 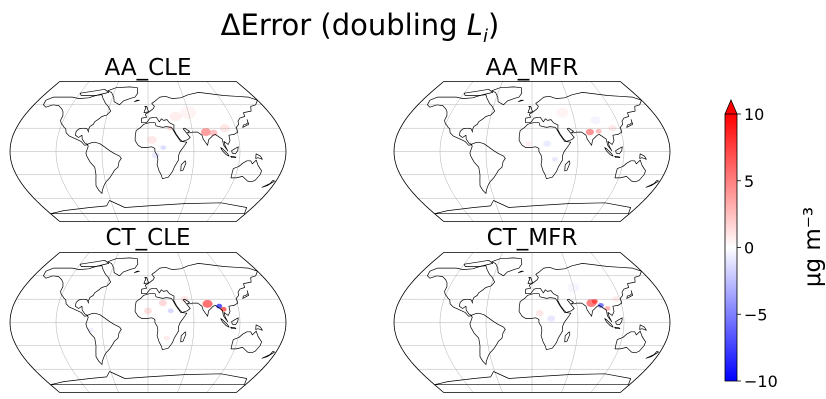 I want to click on colorbar: 10 5 0 −5 −10 μg m⁻³, so click(x=775, y=244).